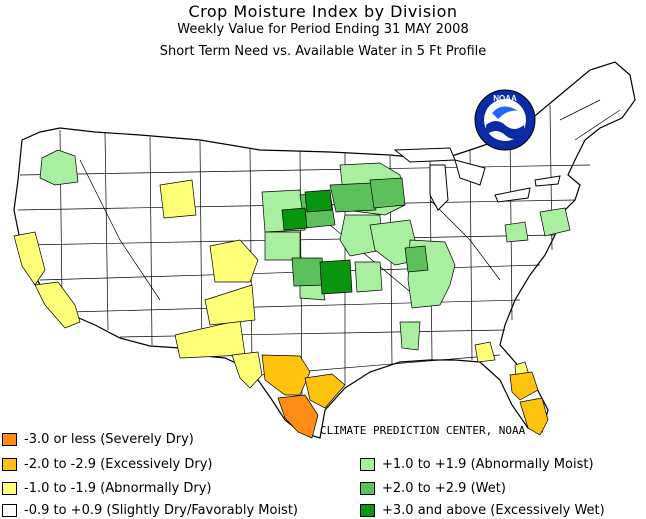 The image size is (646, 519). I want to click on legend-label: +1.0 to +1.9 (Abnormally Moist), so click(488, 464).